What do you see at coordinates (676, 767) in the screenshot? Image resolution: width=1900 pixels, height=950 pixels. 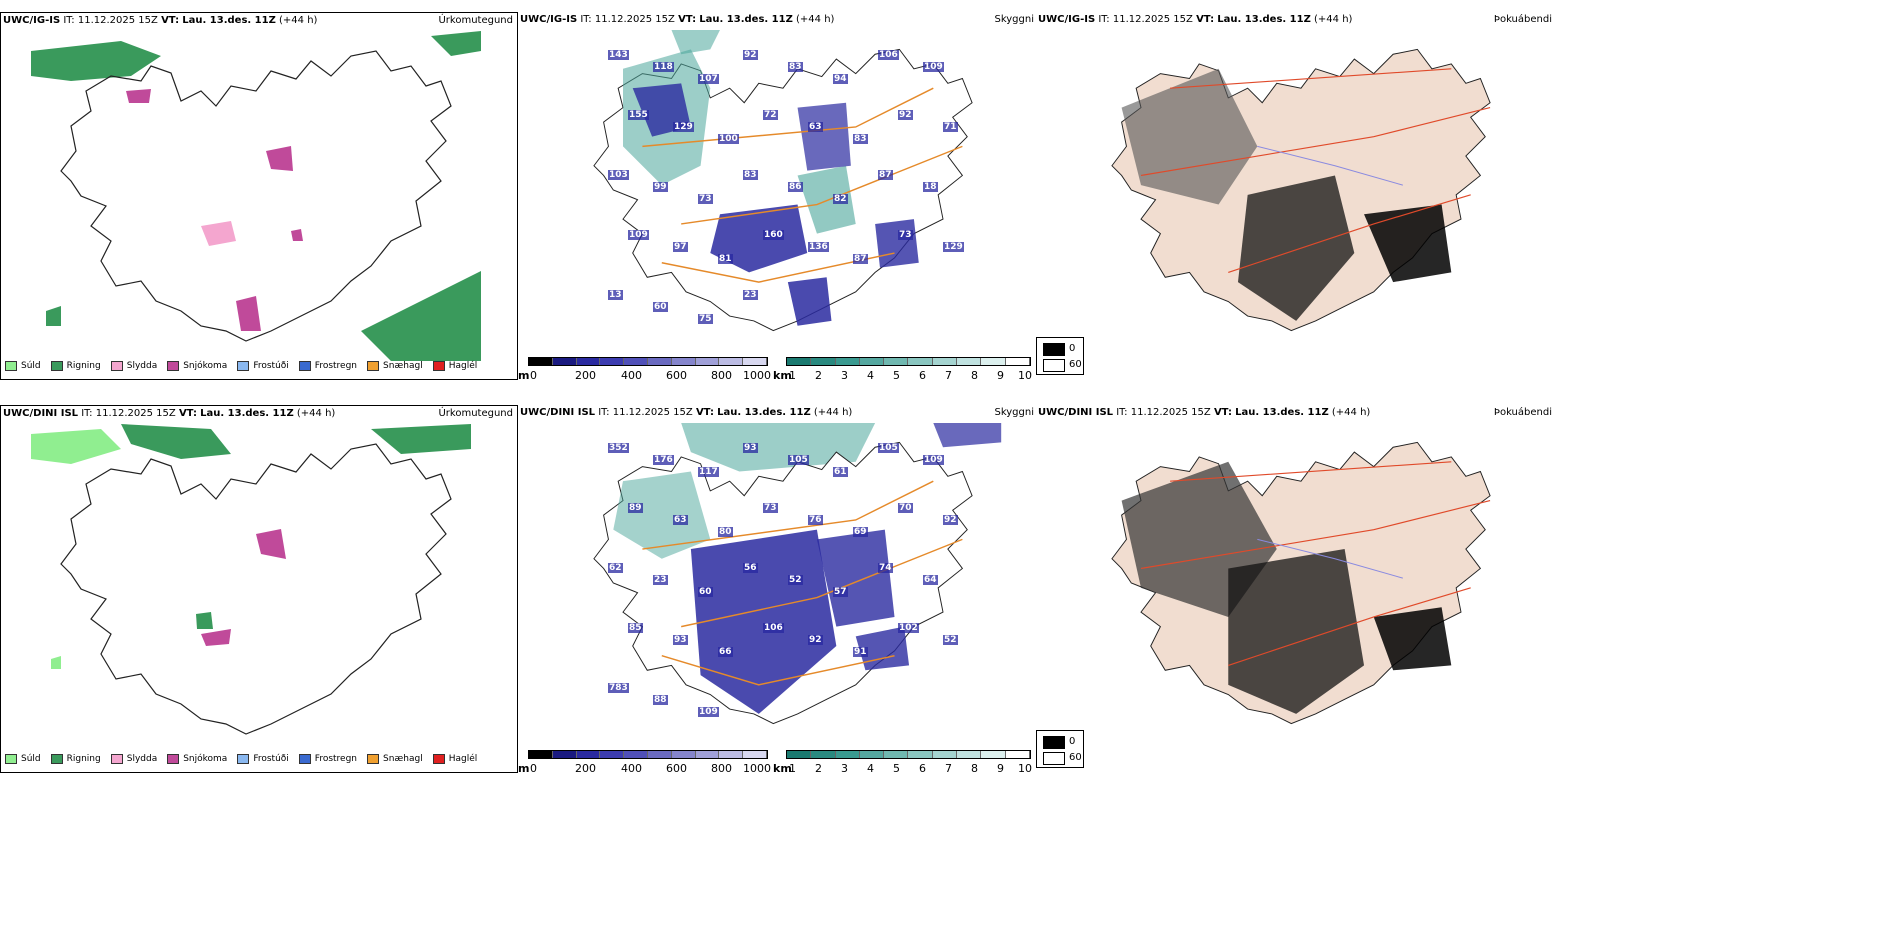 I see `tick-label: 600` at bounding box center [676, 767].